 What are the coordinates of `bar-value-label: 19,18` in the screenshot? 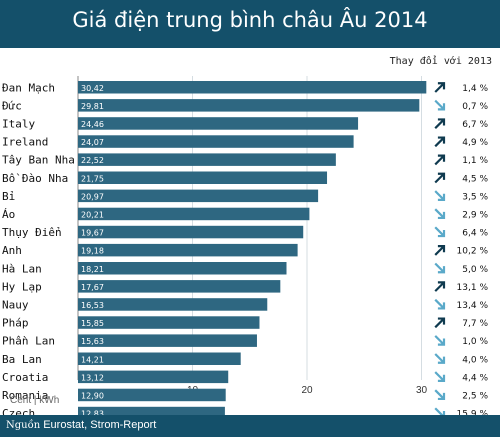 It's located at (92, 251).